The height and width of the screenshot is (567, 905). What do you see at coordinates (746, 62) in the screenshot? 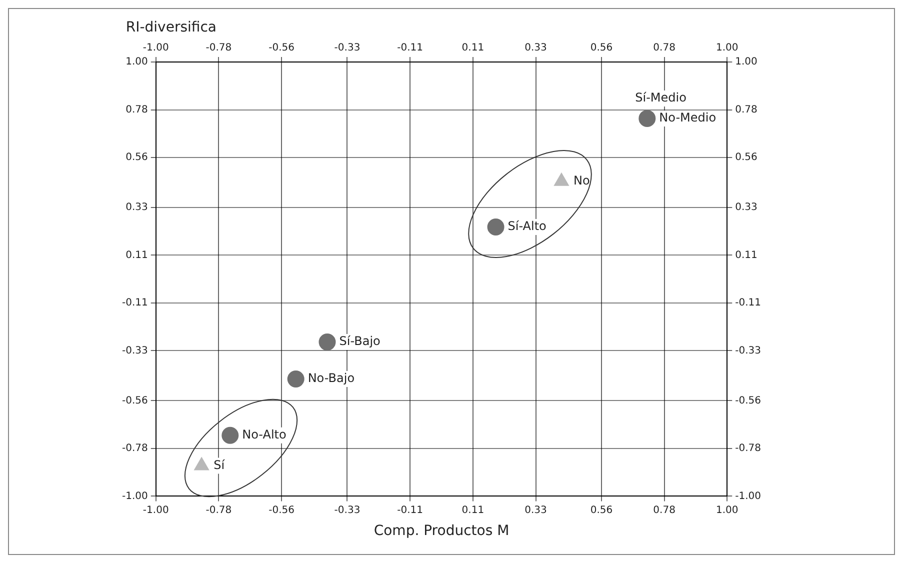
I see `y2-tick-label: 1.00` at bounding box center [746, 62].